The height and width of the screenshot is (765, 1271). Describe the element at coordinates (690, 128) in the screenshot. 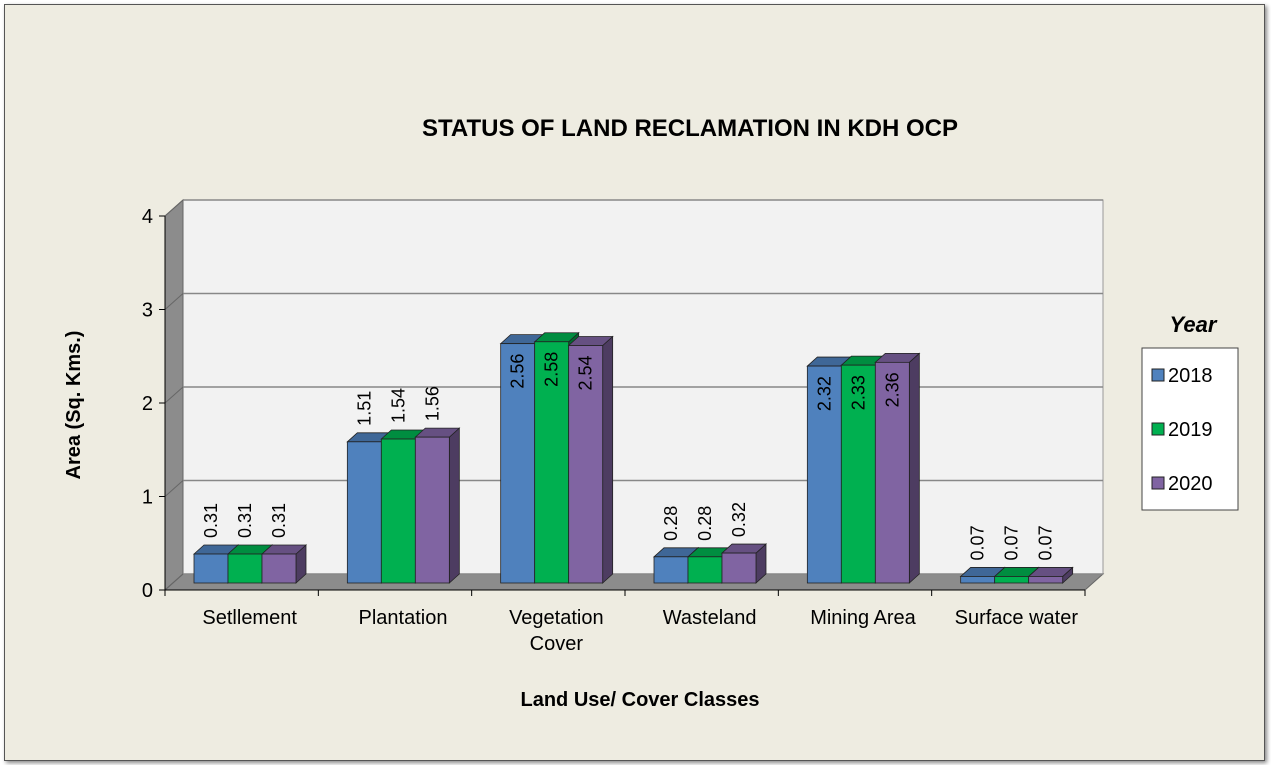

I see `chart-title: STATUS OF LAND RECLAMATION IN KDH OCP` at that location.